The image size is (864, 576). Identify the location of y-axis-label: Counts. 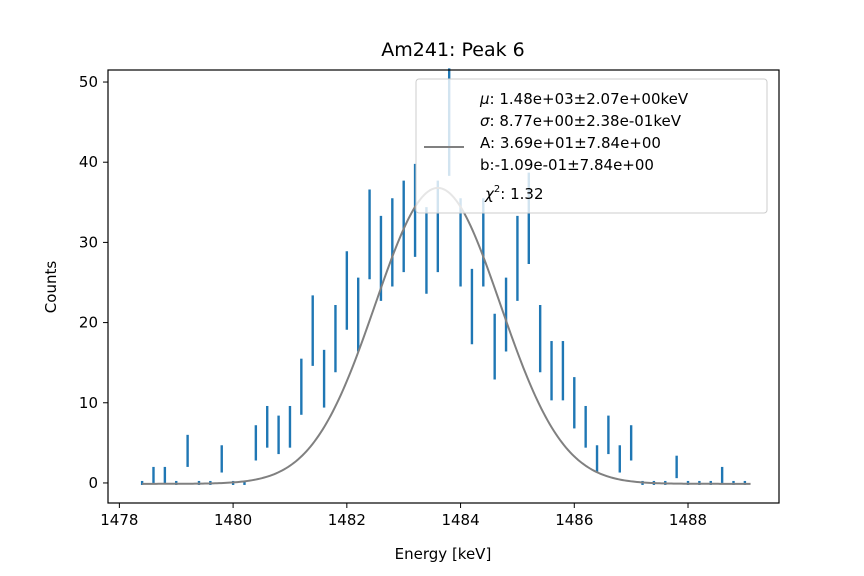
(51, 287).